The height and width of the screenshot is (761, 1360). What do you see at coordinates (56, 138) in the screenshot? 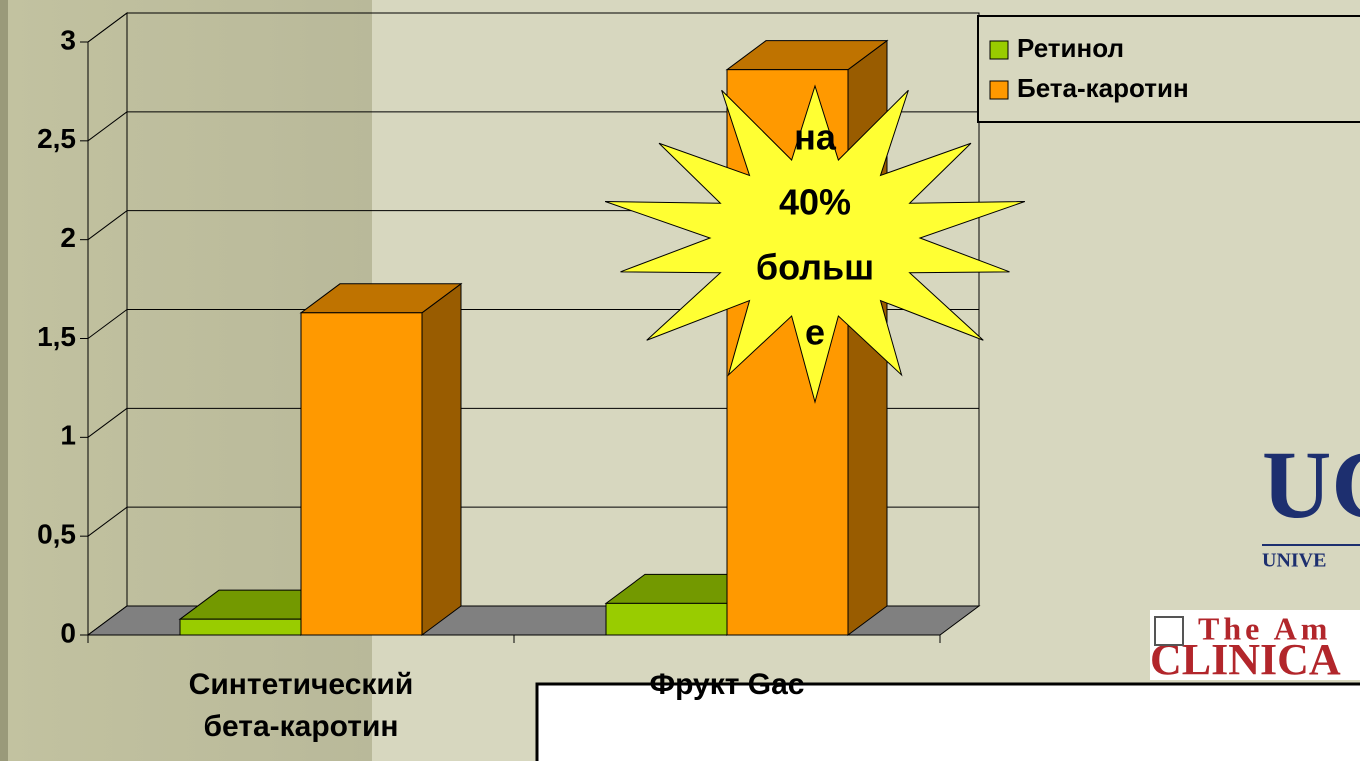
I see `y-tick-label: 2,5` at bounding box center [56, 138].